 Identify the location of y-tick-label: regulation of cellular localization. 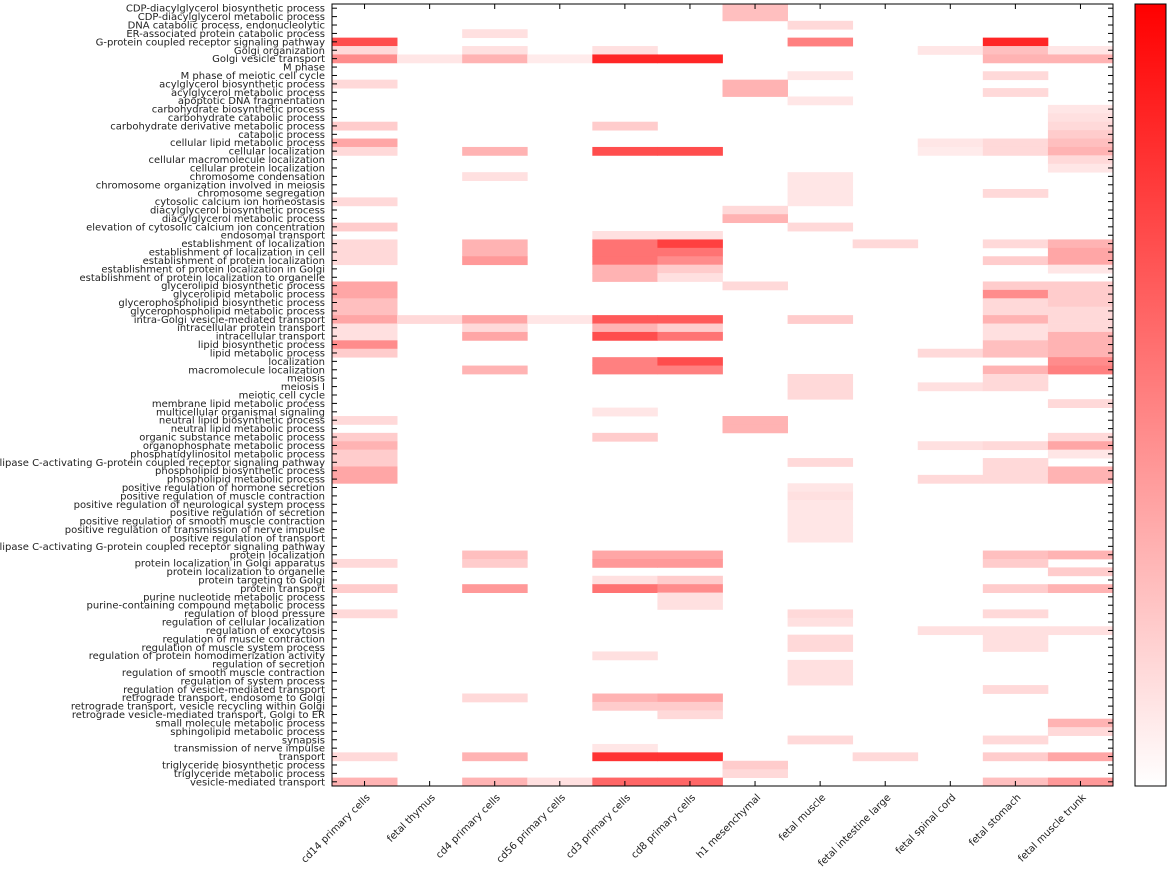
(243, 623).